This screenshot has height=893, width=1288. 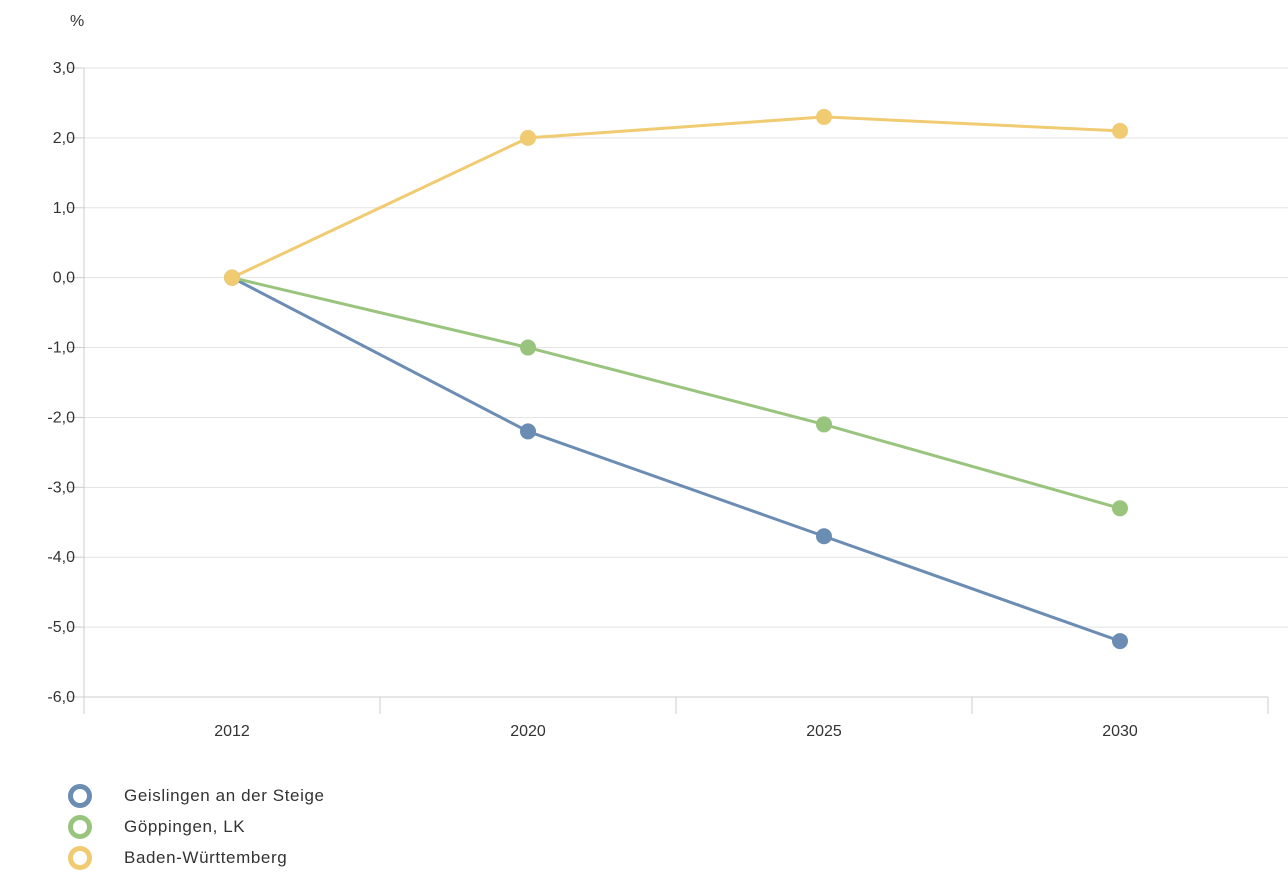 What do you see at coordinates (61, 348) in the screenshot?
I see `y-tick-label: -1,0` at bounding box center [61, 348].